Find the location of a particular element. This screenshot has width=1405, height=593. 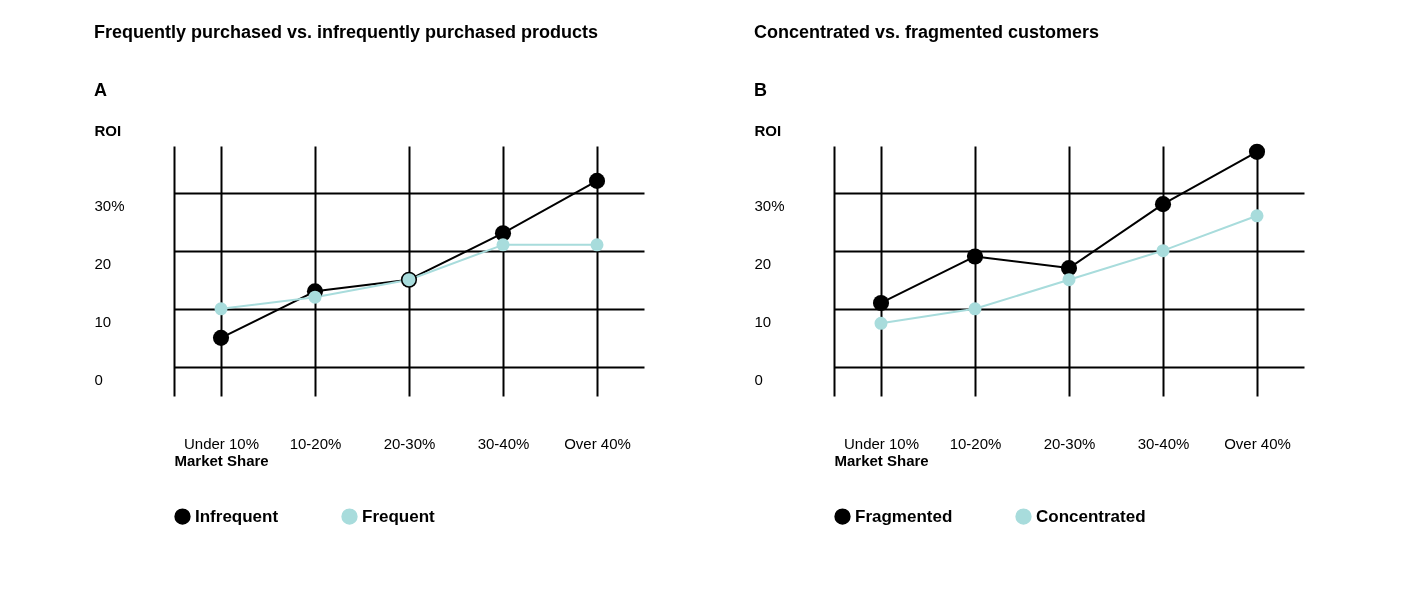

text: B is located at coordinates (760, 90).